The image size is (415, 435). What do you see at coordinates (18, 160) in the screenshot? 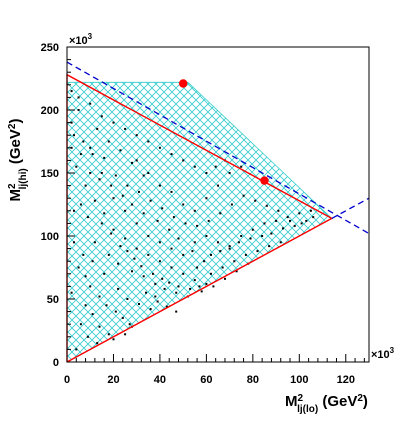
I see `y-axis-title: M2lj(hi) (GeV2)` at bounding box center [18, 160].